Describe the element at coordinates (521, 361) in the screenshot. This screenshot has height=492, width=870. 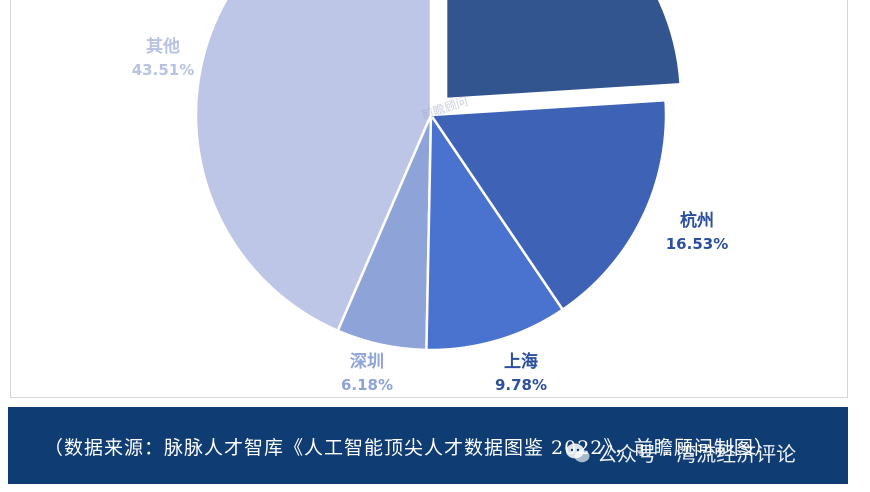
I see `slice-label-name: 上海` at that location.